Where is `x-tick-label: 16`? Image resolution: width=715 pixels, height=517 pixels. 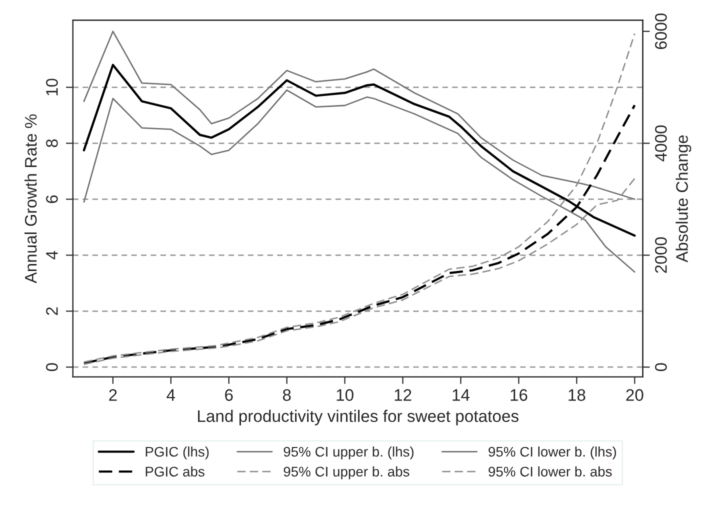
x-tick-label: 16 is located at coordinates (519, 395).